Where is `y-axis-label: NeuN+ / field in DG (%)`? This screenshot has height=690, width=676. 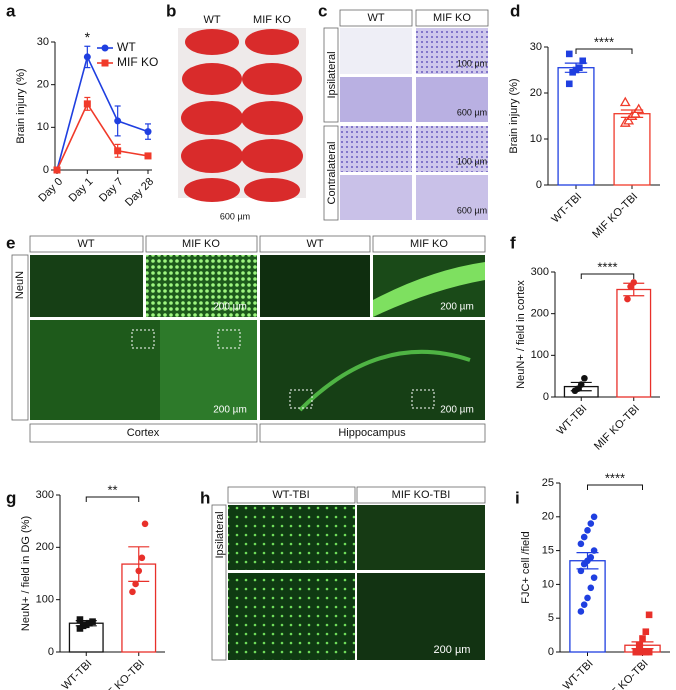 y-axis-label: NeuN+ / field in DG (%) is located at coordinates (26, 573).